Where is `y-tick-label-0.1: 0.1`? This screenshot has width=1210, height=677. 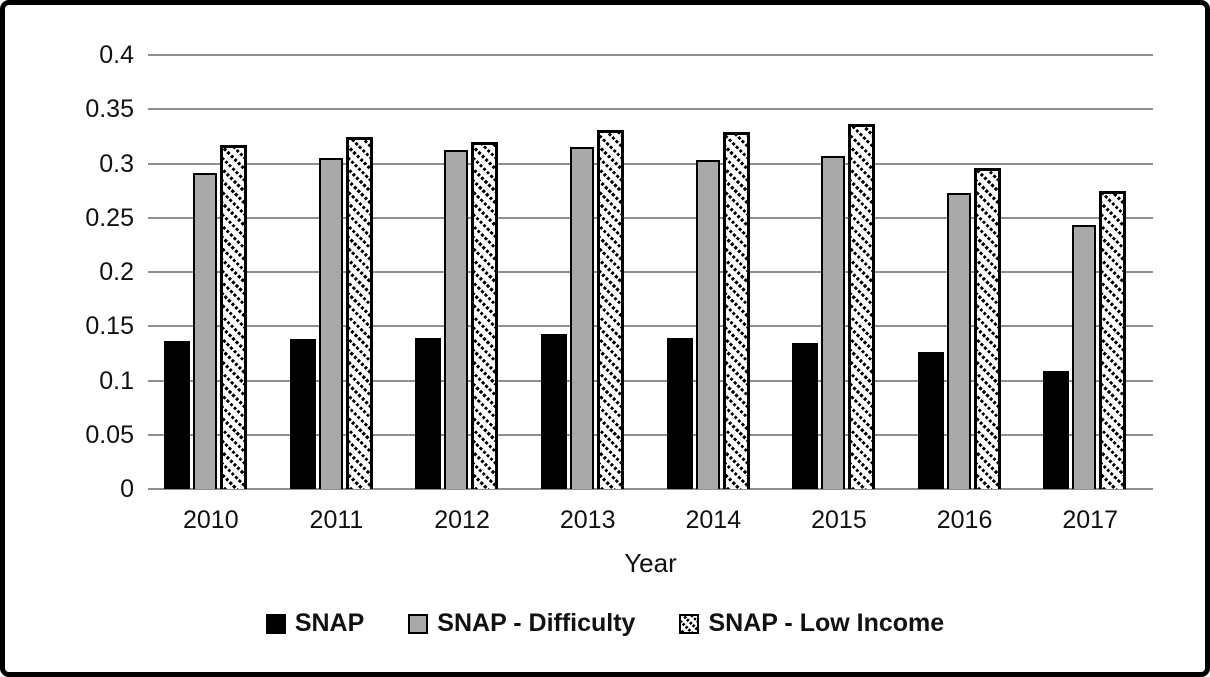
y-tick-label-0.1: 0.1 is located at coordinates (116, 380).